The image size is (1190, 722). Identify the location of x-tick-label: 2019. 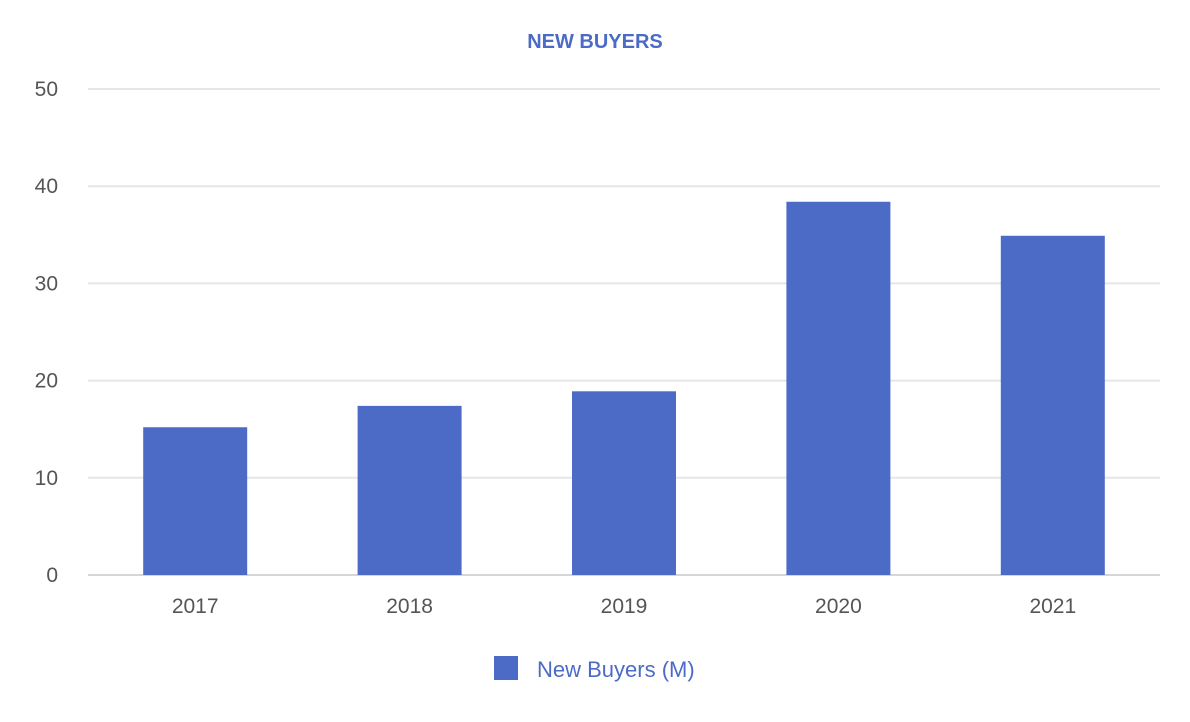
(624, 606).